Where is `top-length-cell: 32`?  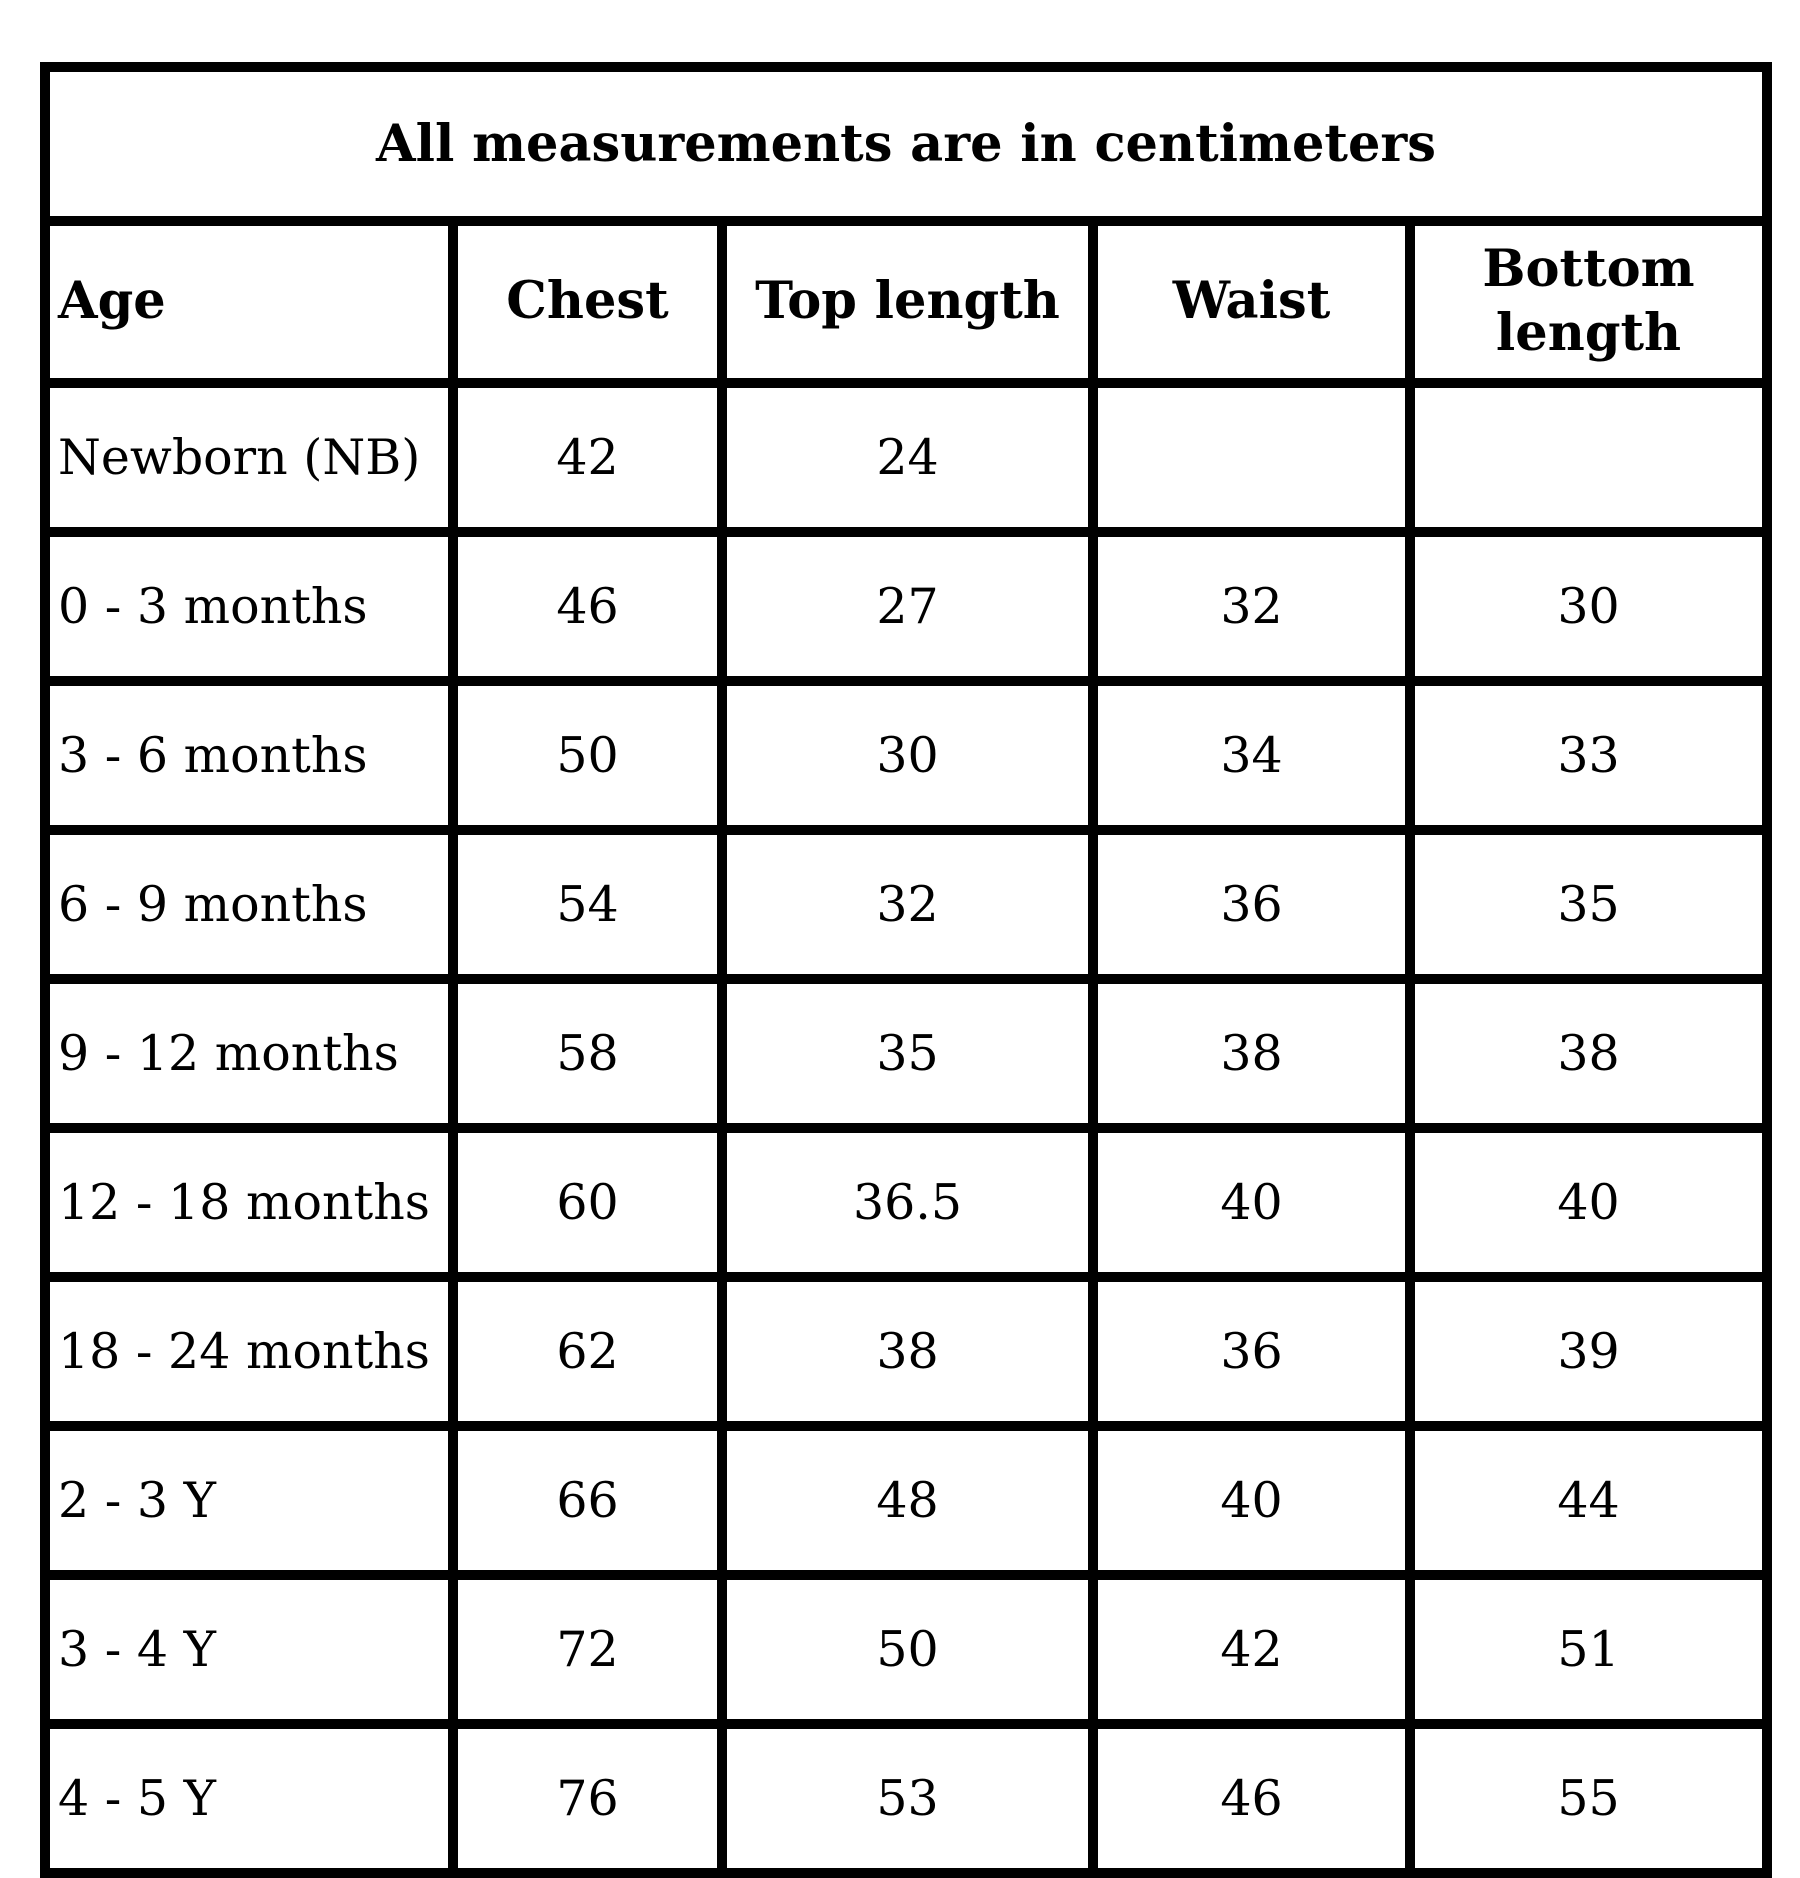 top-length-cell: 32 is located at coordinates (907, 904).